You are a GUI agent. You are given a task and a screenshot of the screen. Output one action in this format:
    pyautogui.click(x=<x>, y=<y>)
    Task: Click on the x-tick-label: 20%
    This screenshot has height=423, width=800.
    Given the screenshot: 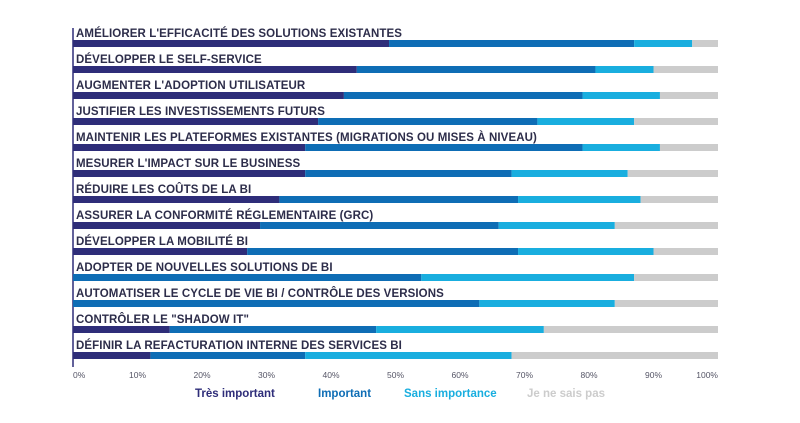 What is the action you would take?
    pyautogui.click(x=201, y=375)
    